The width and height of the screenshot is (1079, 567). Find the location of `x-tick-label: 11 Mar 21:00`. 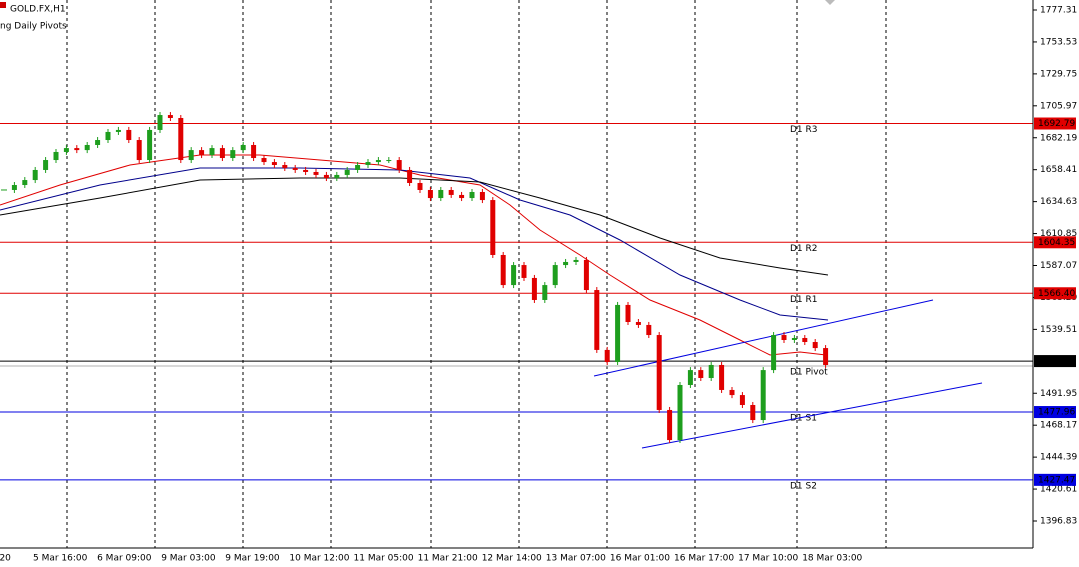

x-tick-label: 11 Mar 21:00 is located at coordinates (448, 559).